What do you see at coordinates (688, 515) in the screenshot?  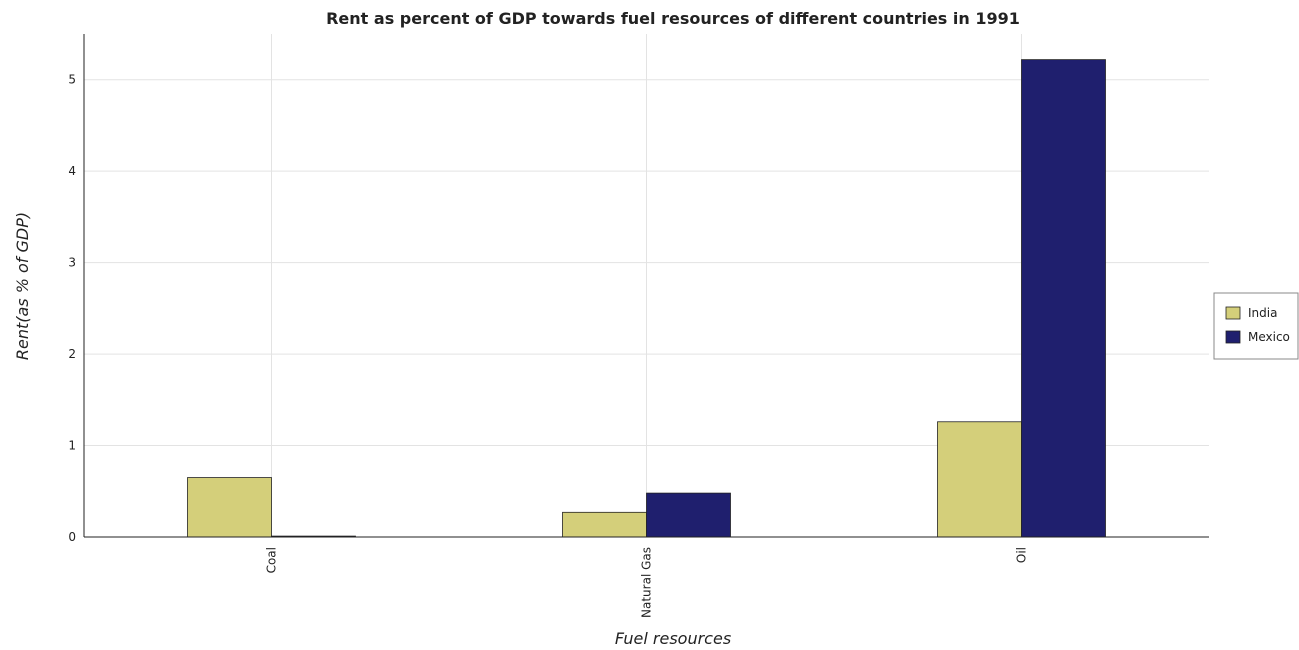 I see `bar-mexico-natural-gas` at bounding box center [688, 515].